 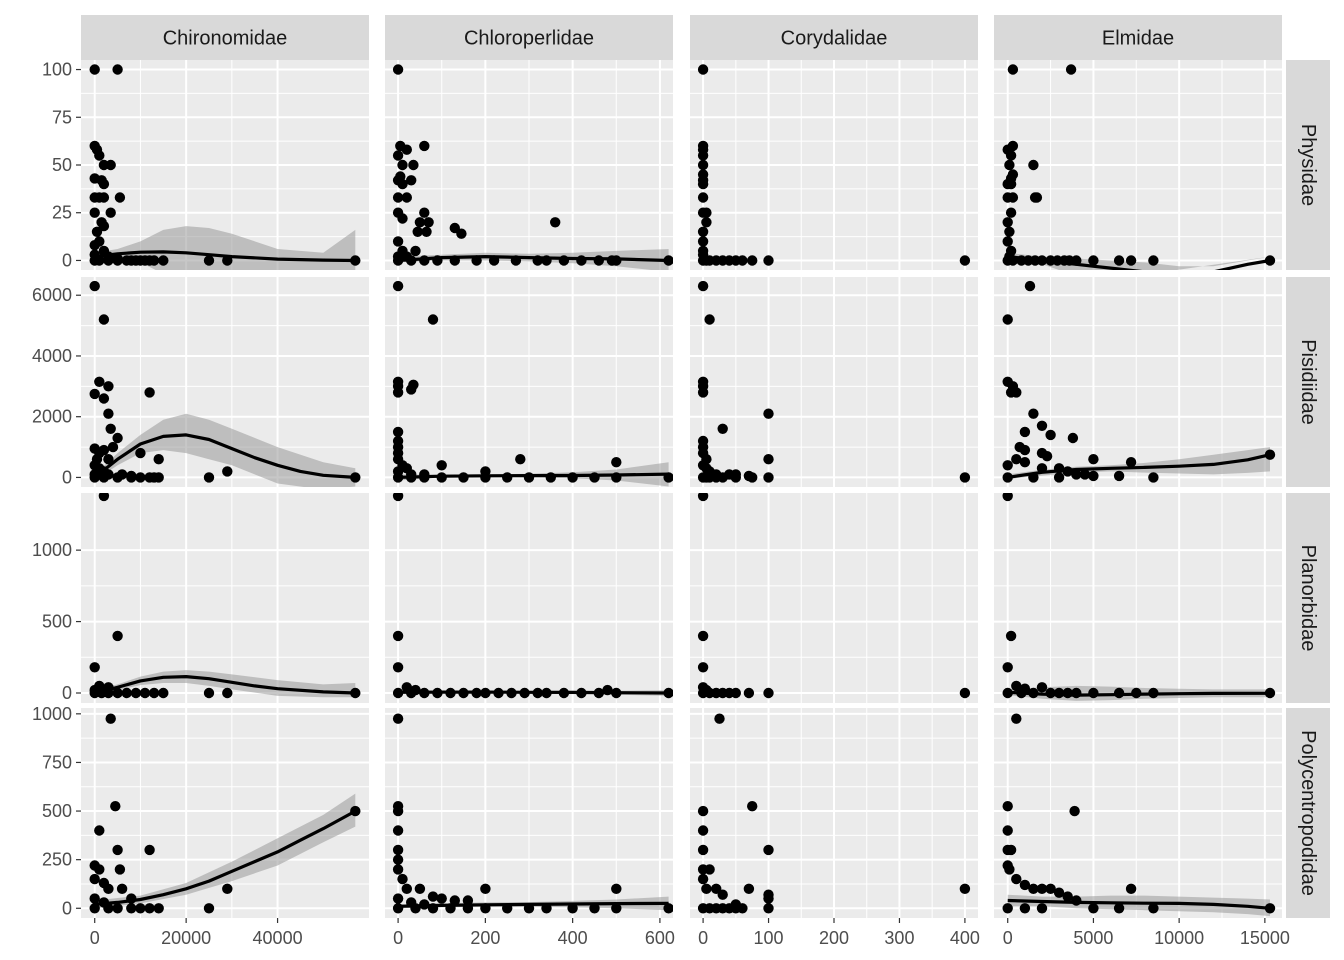 I want to click on column-strip-label: Chironomidae, so click(x=225, y=39).